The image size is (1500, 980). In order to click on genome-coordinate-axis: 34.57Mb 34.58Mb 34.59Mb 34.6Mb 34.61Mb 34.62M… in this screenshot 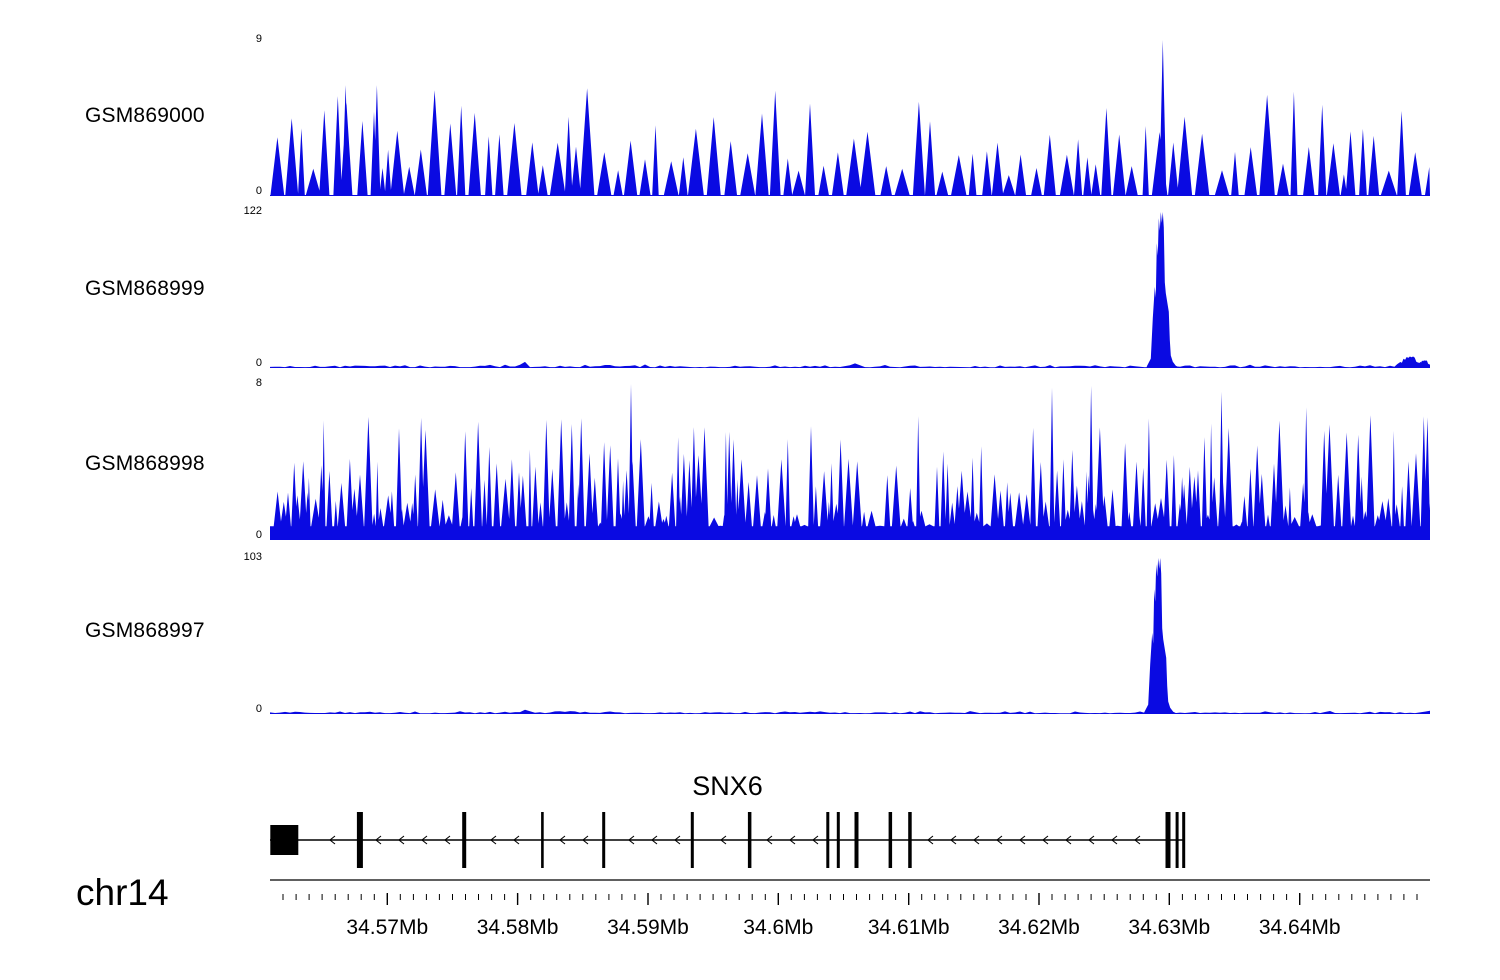, I will do `click(850, 909)`.